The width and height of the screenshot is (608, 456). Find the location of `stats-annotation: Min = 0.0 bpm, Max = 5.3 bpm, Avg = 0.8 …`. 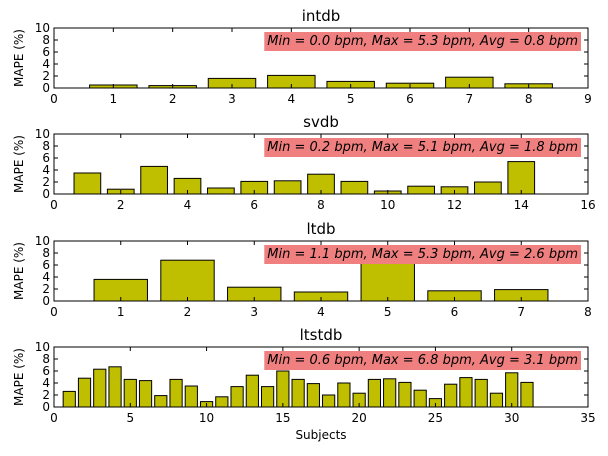

stats-annotation: Min = 0.0 bpm, Max = 5.3 bpm, Avg = 0.8 … is located at coordinates (422, 41).